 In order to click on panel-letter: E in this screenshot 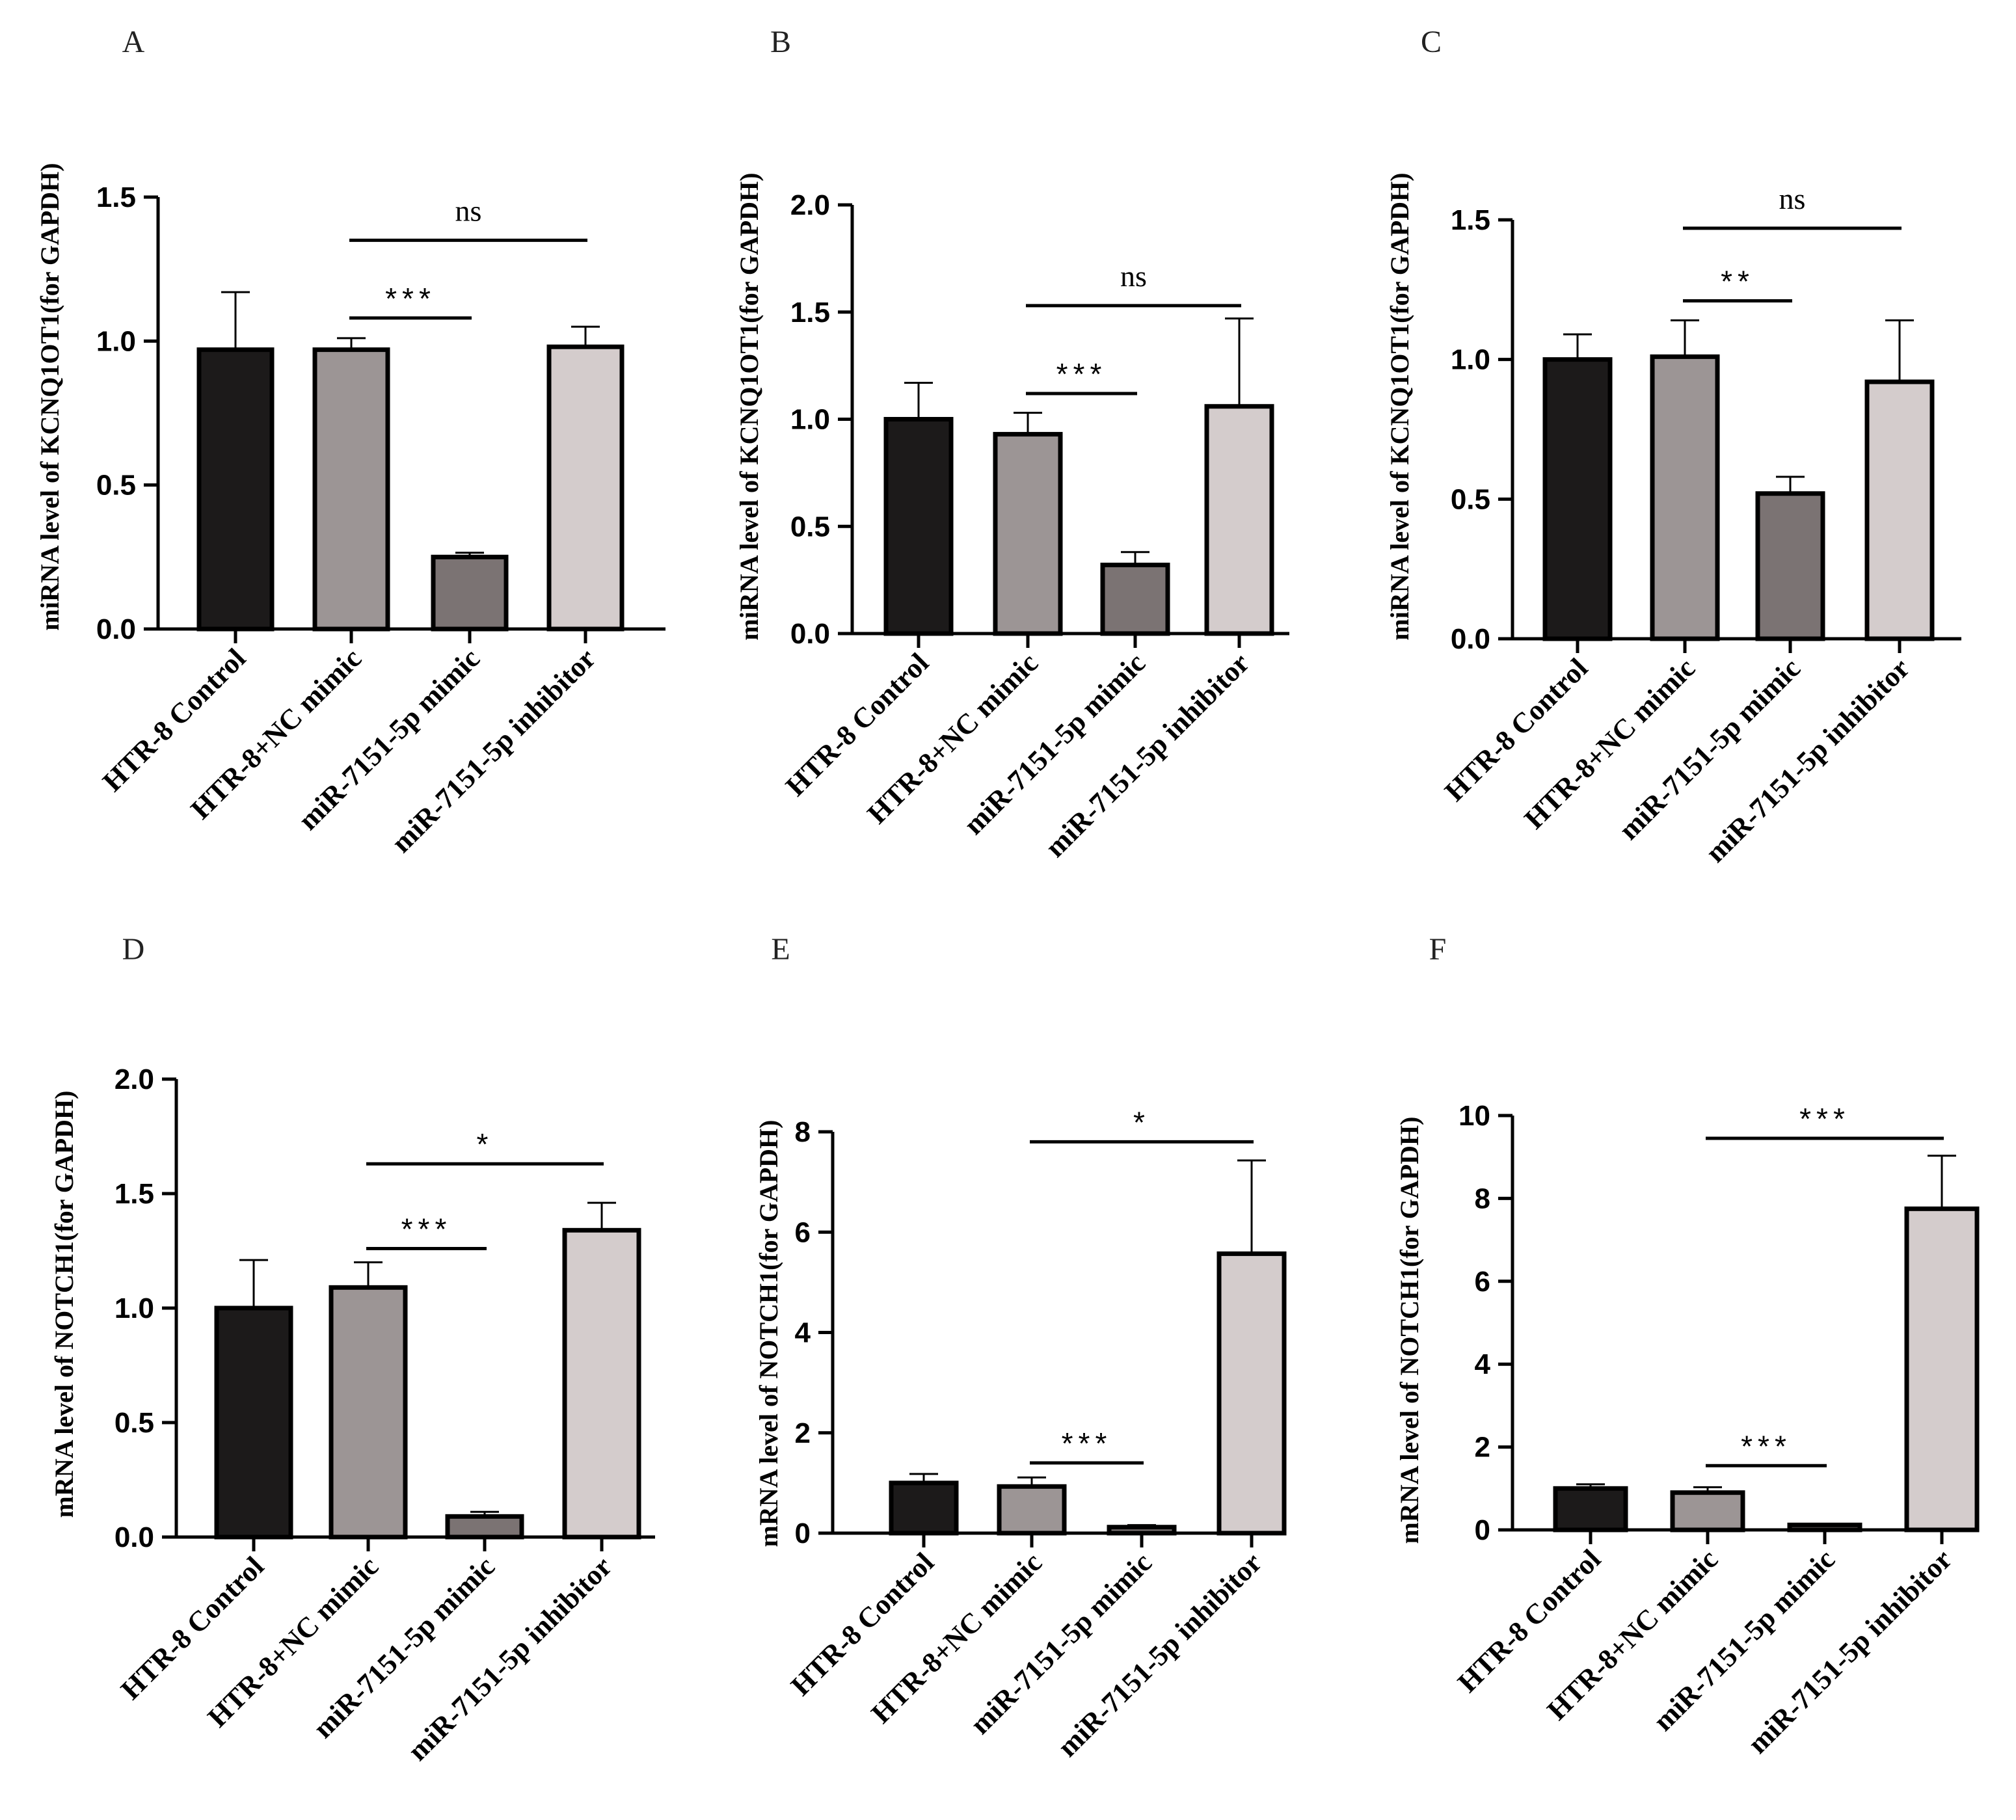, I will do `click(780, 950)`.